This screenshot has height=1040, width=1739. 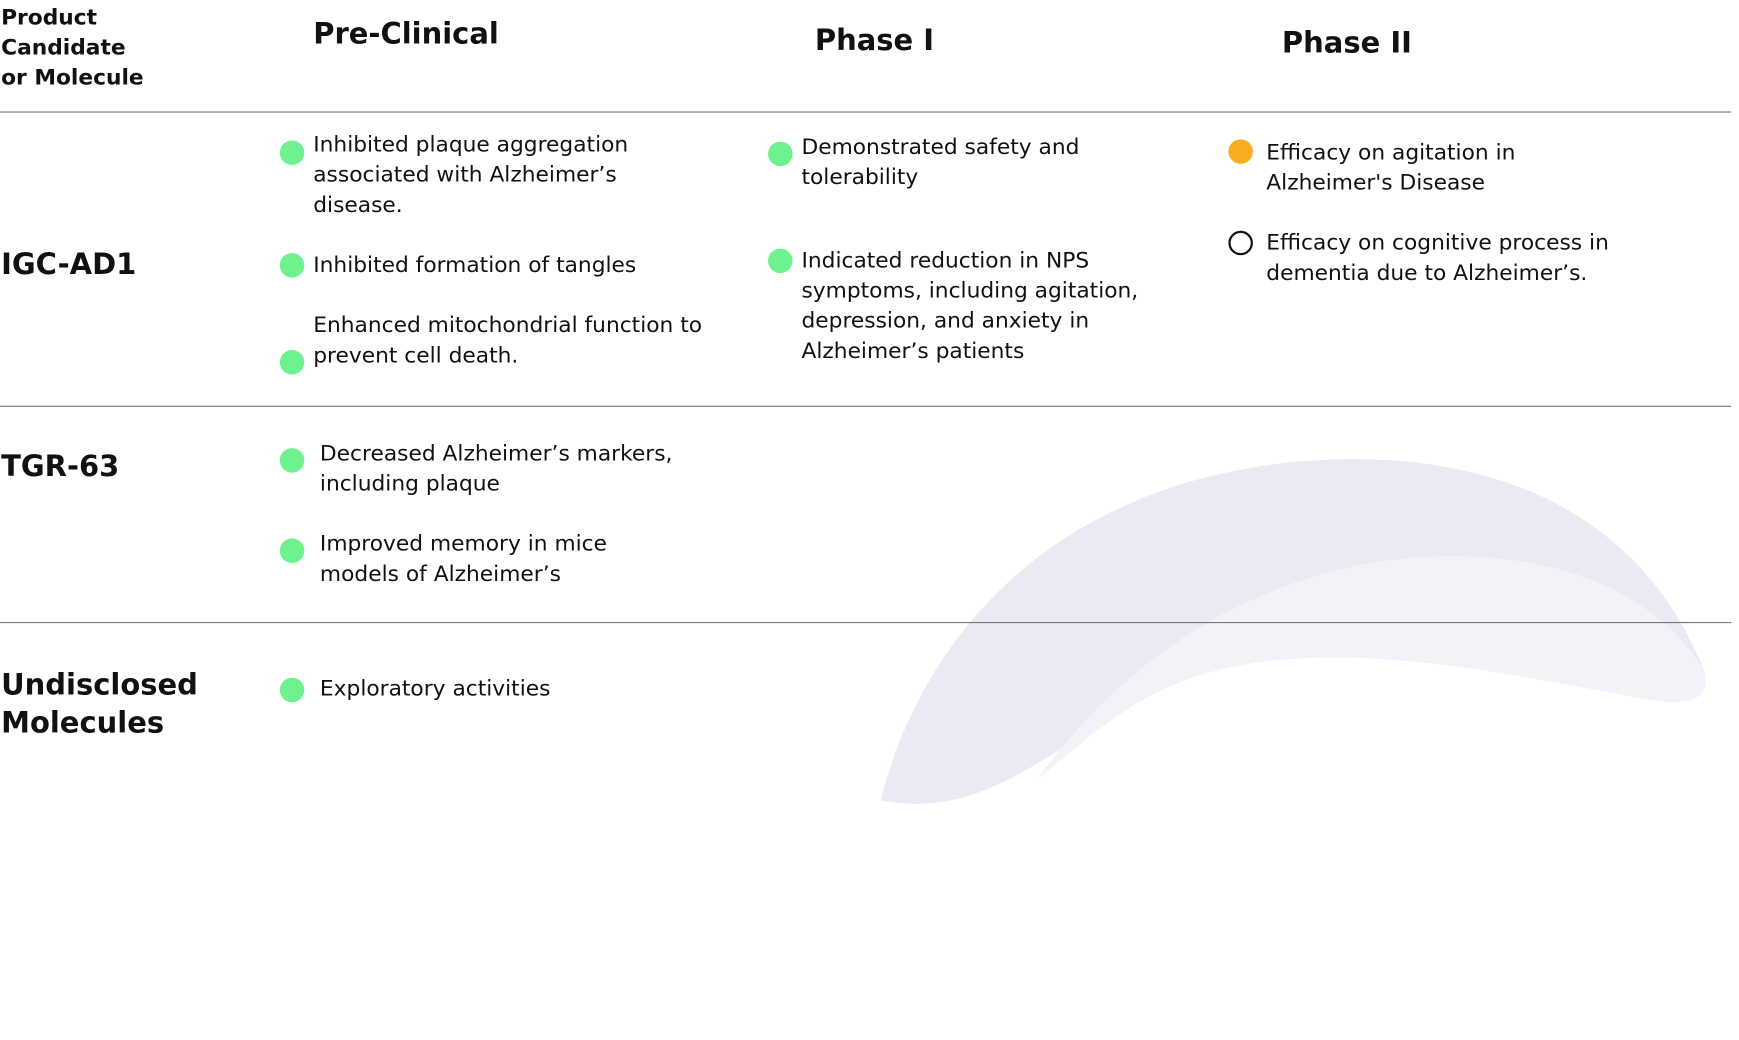 I want to click on column-header: Pre-Clinical, so click(x=406, y=34).